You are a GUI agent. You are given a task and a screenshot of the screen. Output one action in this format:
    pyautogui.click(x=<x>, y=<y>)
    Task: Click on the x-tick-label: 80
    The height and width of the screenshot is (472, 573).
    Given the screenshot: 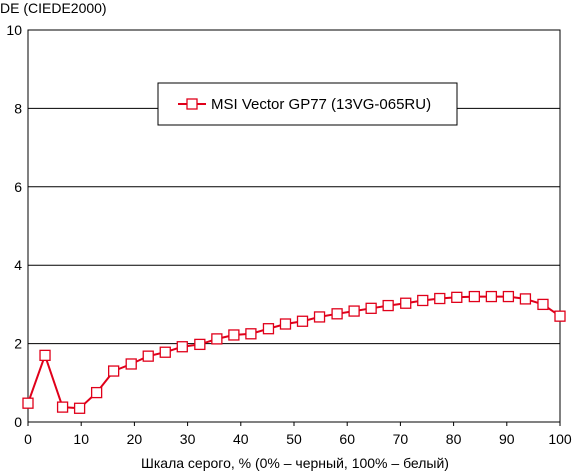 What is the action you would take?
    pyautogui.click(x=454, y=439)
    